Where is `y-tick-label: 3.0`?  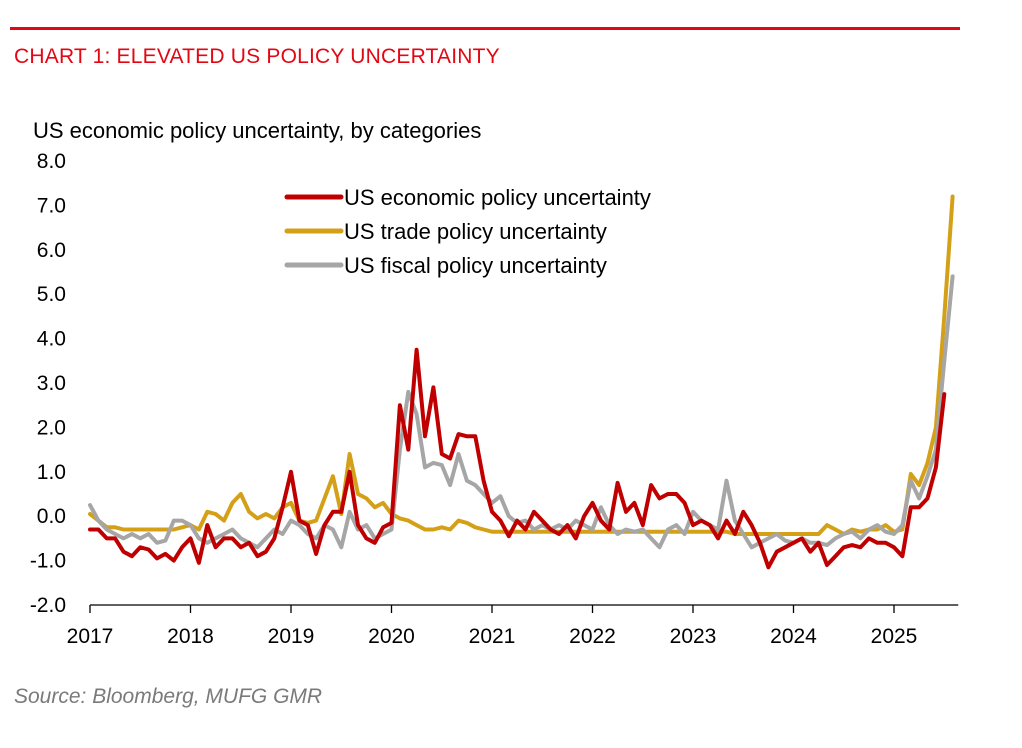
y-tick-label: 3.0 is located at coordinates (51, 383).